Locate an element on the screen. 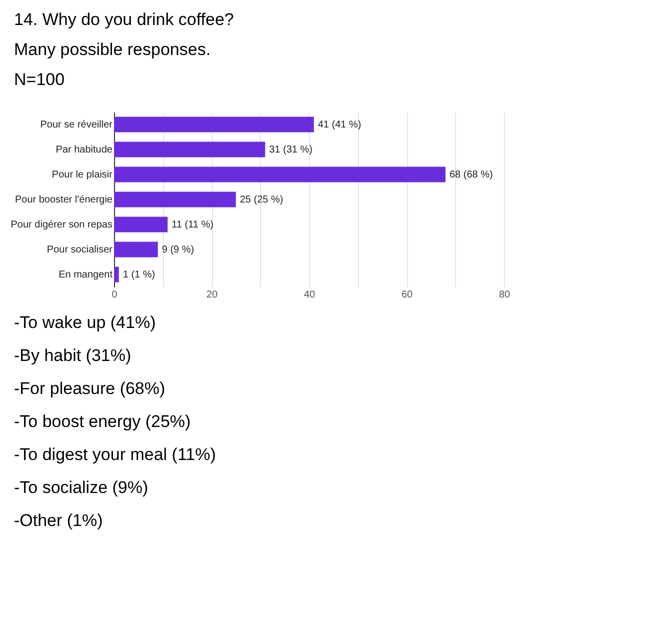 This screenshot has height=630, width=648. y-tick-label: Par habitude is located at coordinates (84, 150).